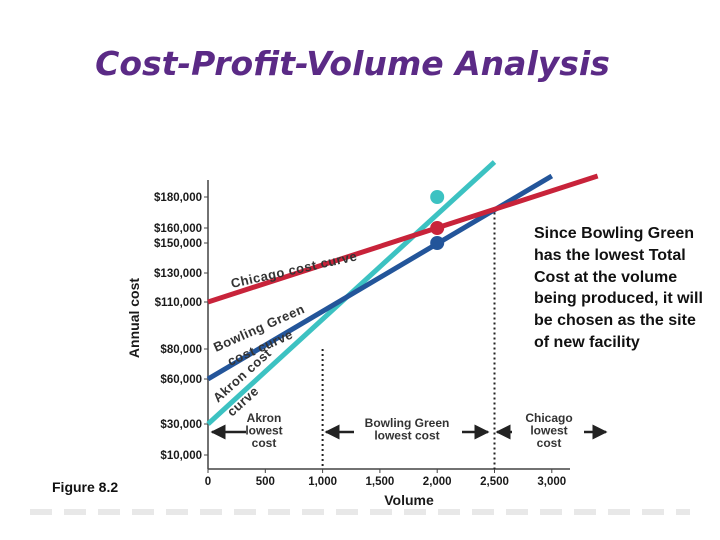  Describe the element at coordinates (409, 500) in the screenshot. I see `x-axis-title: Volume` at that location.